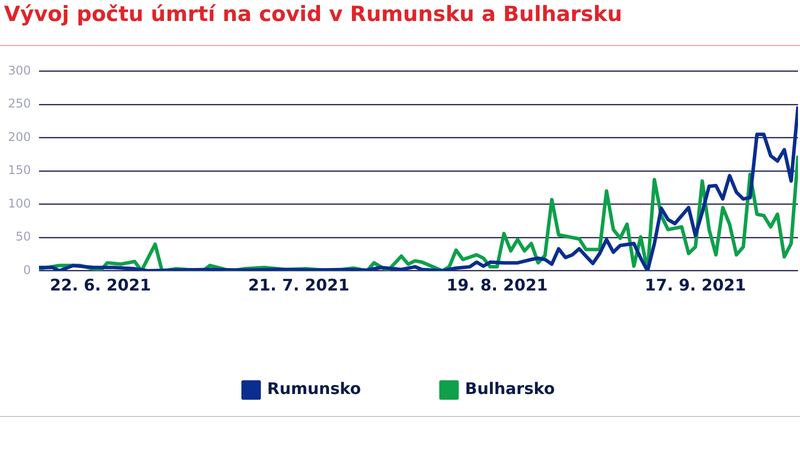  What do you see at coordinates (299, 285) in the screenshot?
I see `x-tick-label: 21. 7. 2021` at bounding box center [299, 285].